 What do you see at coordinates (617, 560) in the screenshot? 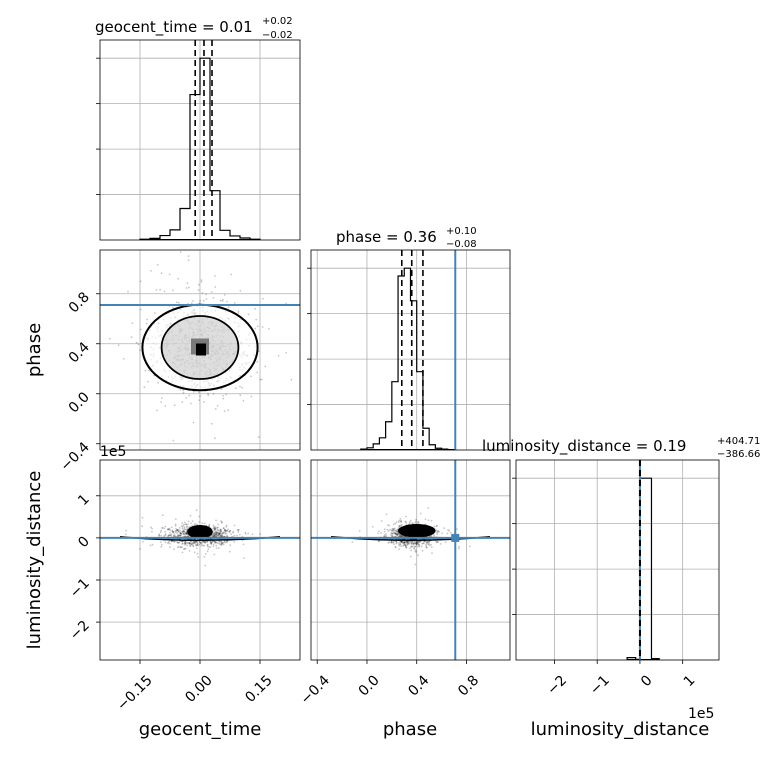
I see `hist-frame-luminosity_distance` at bounding box center [617, 560].